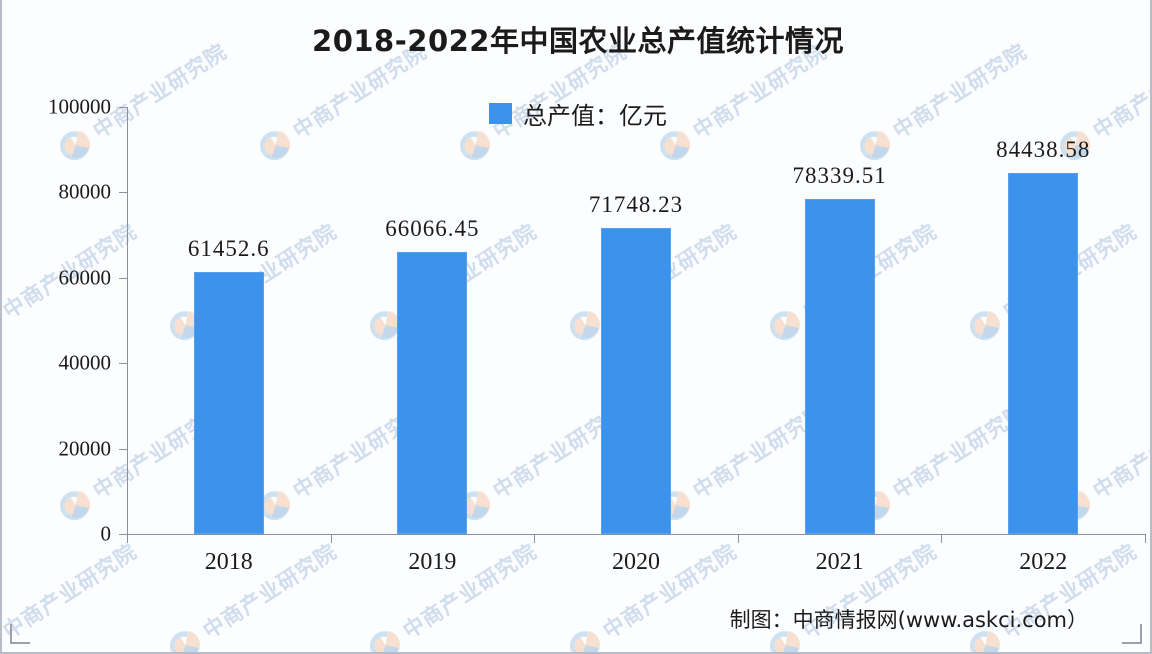  What do you see at coordinates (1146, 593) in the screenshot?
I see `watermark-tile: 中商产业研究院` at bounding box center [1146, 593].